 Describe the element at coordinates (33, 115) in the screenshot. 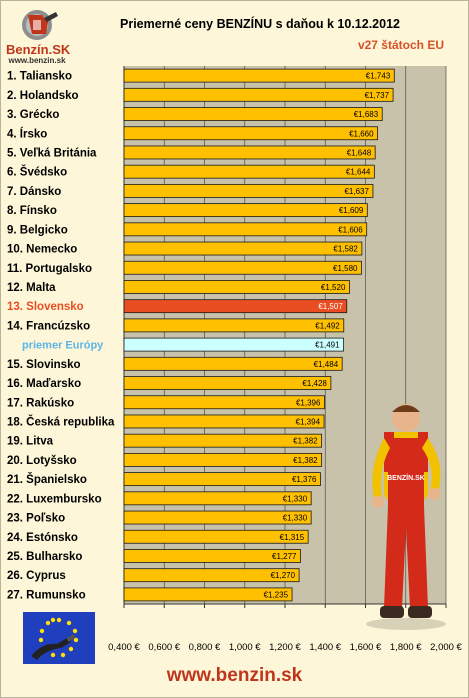

I see `category-label: 3. Grécko` at that location.